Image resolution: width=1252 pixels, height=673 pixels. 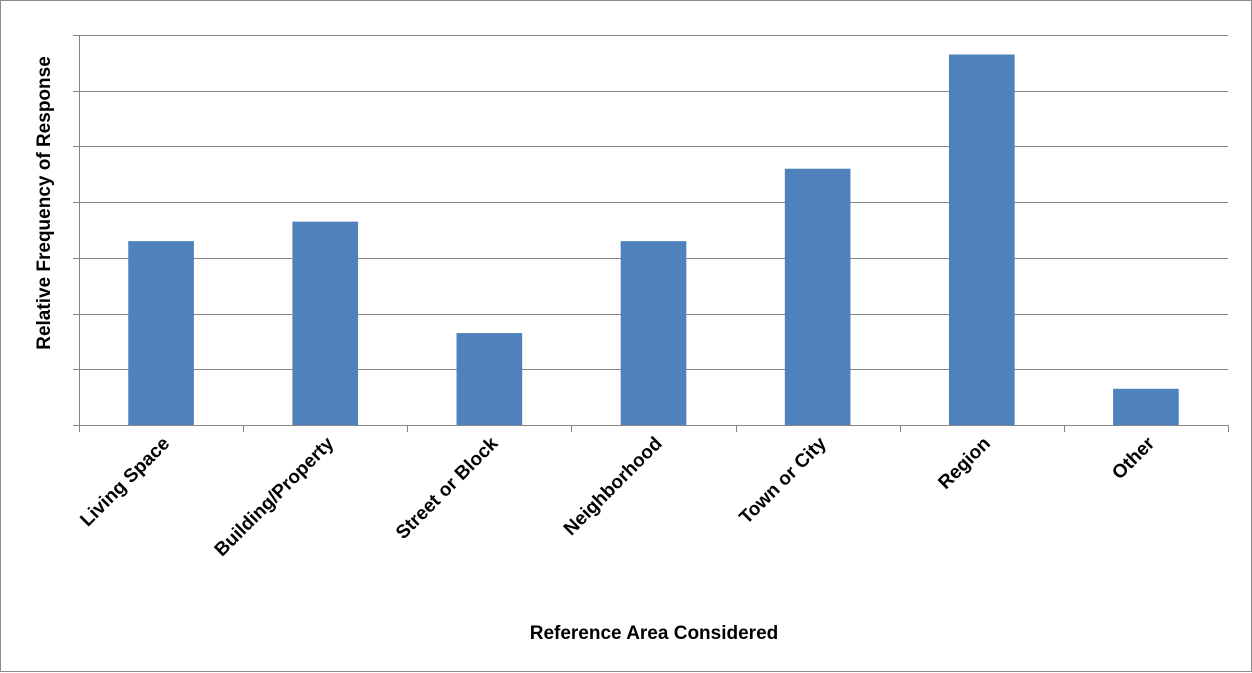 I want to click on x-tick-label: Neighborhood, so click(x=613, y=486).